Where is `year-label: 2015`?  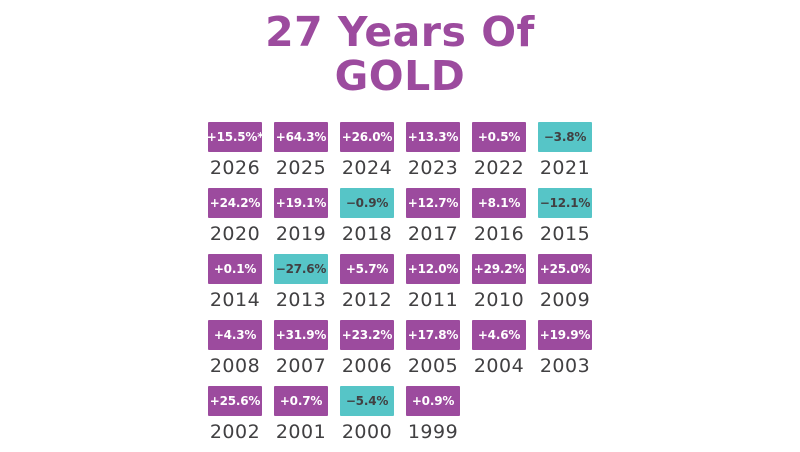 year-label: 2015 is located at coordinates (565, 234).